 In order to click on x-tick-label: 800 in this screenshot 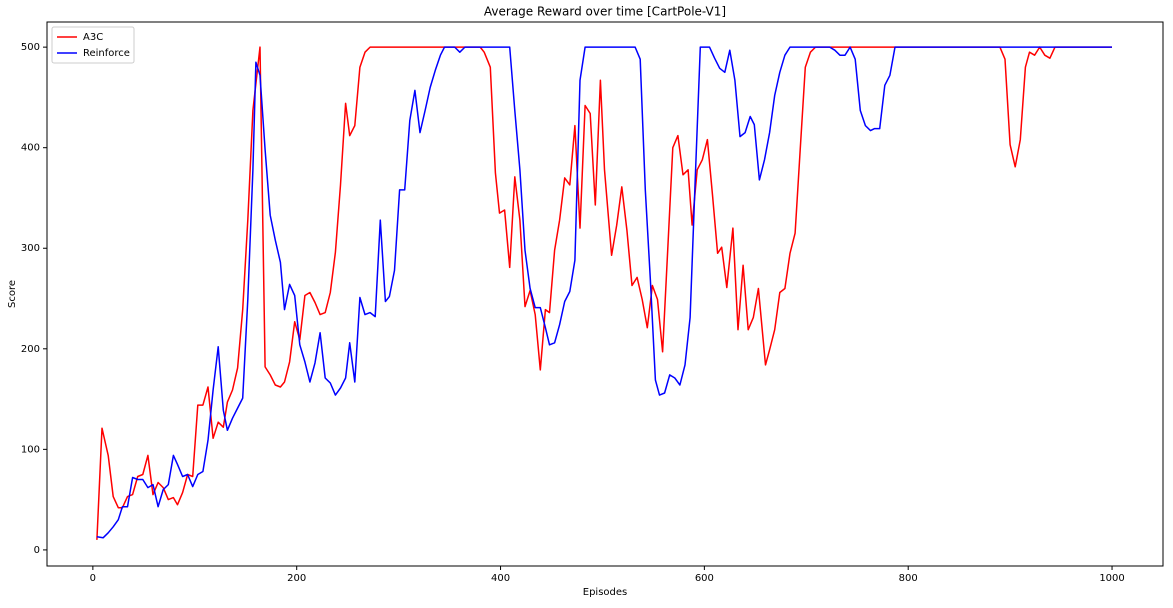, I will do `click(908, 578)`.